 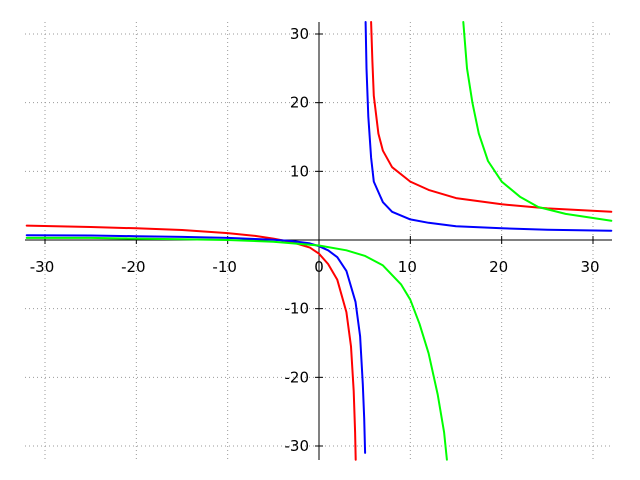 I want to click on x-tick-label: 10, so click(x=407, y=267).